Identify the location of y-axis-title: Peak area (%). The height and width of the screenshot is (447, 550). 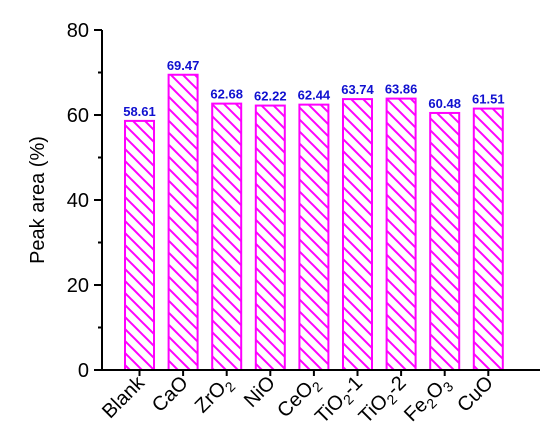
(38, 200).